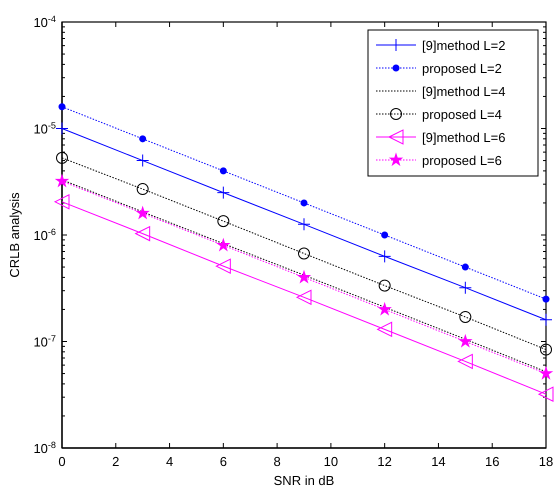 The image size is (558, 491). I want to click on x-tick-label: 14, so click(438, 461).